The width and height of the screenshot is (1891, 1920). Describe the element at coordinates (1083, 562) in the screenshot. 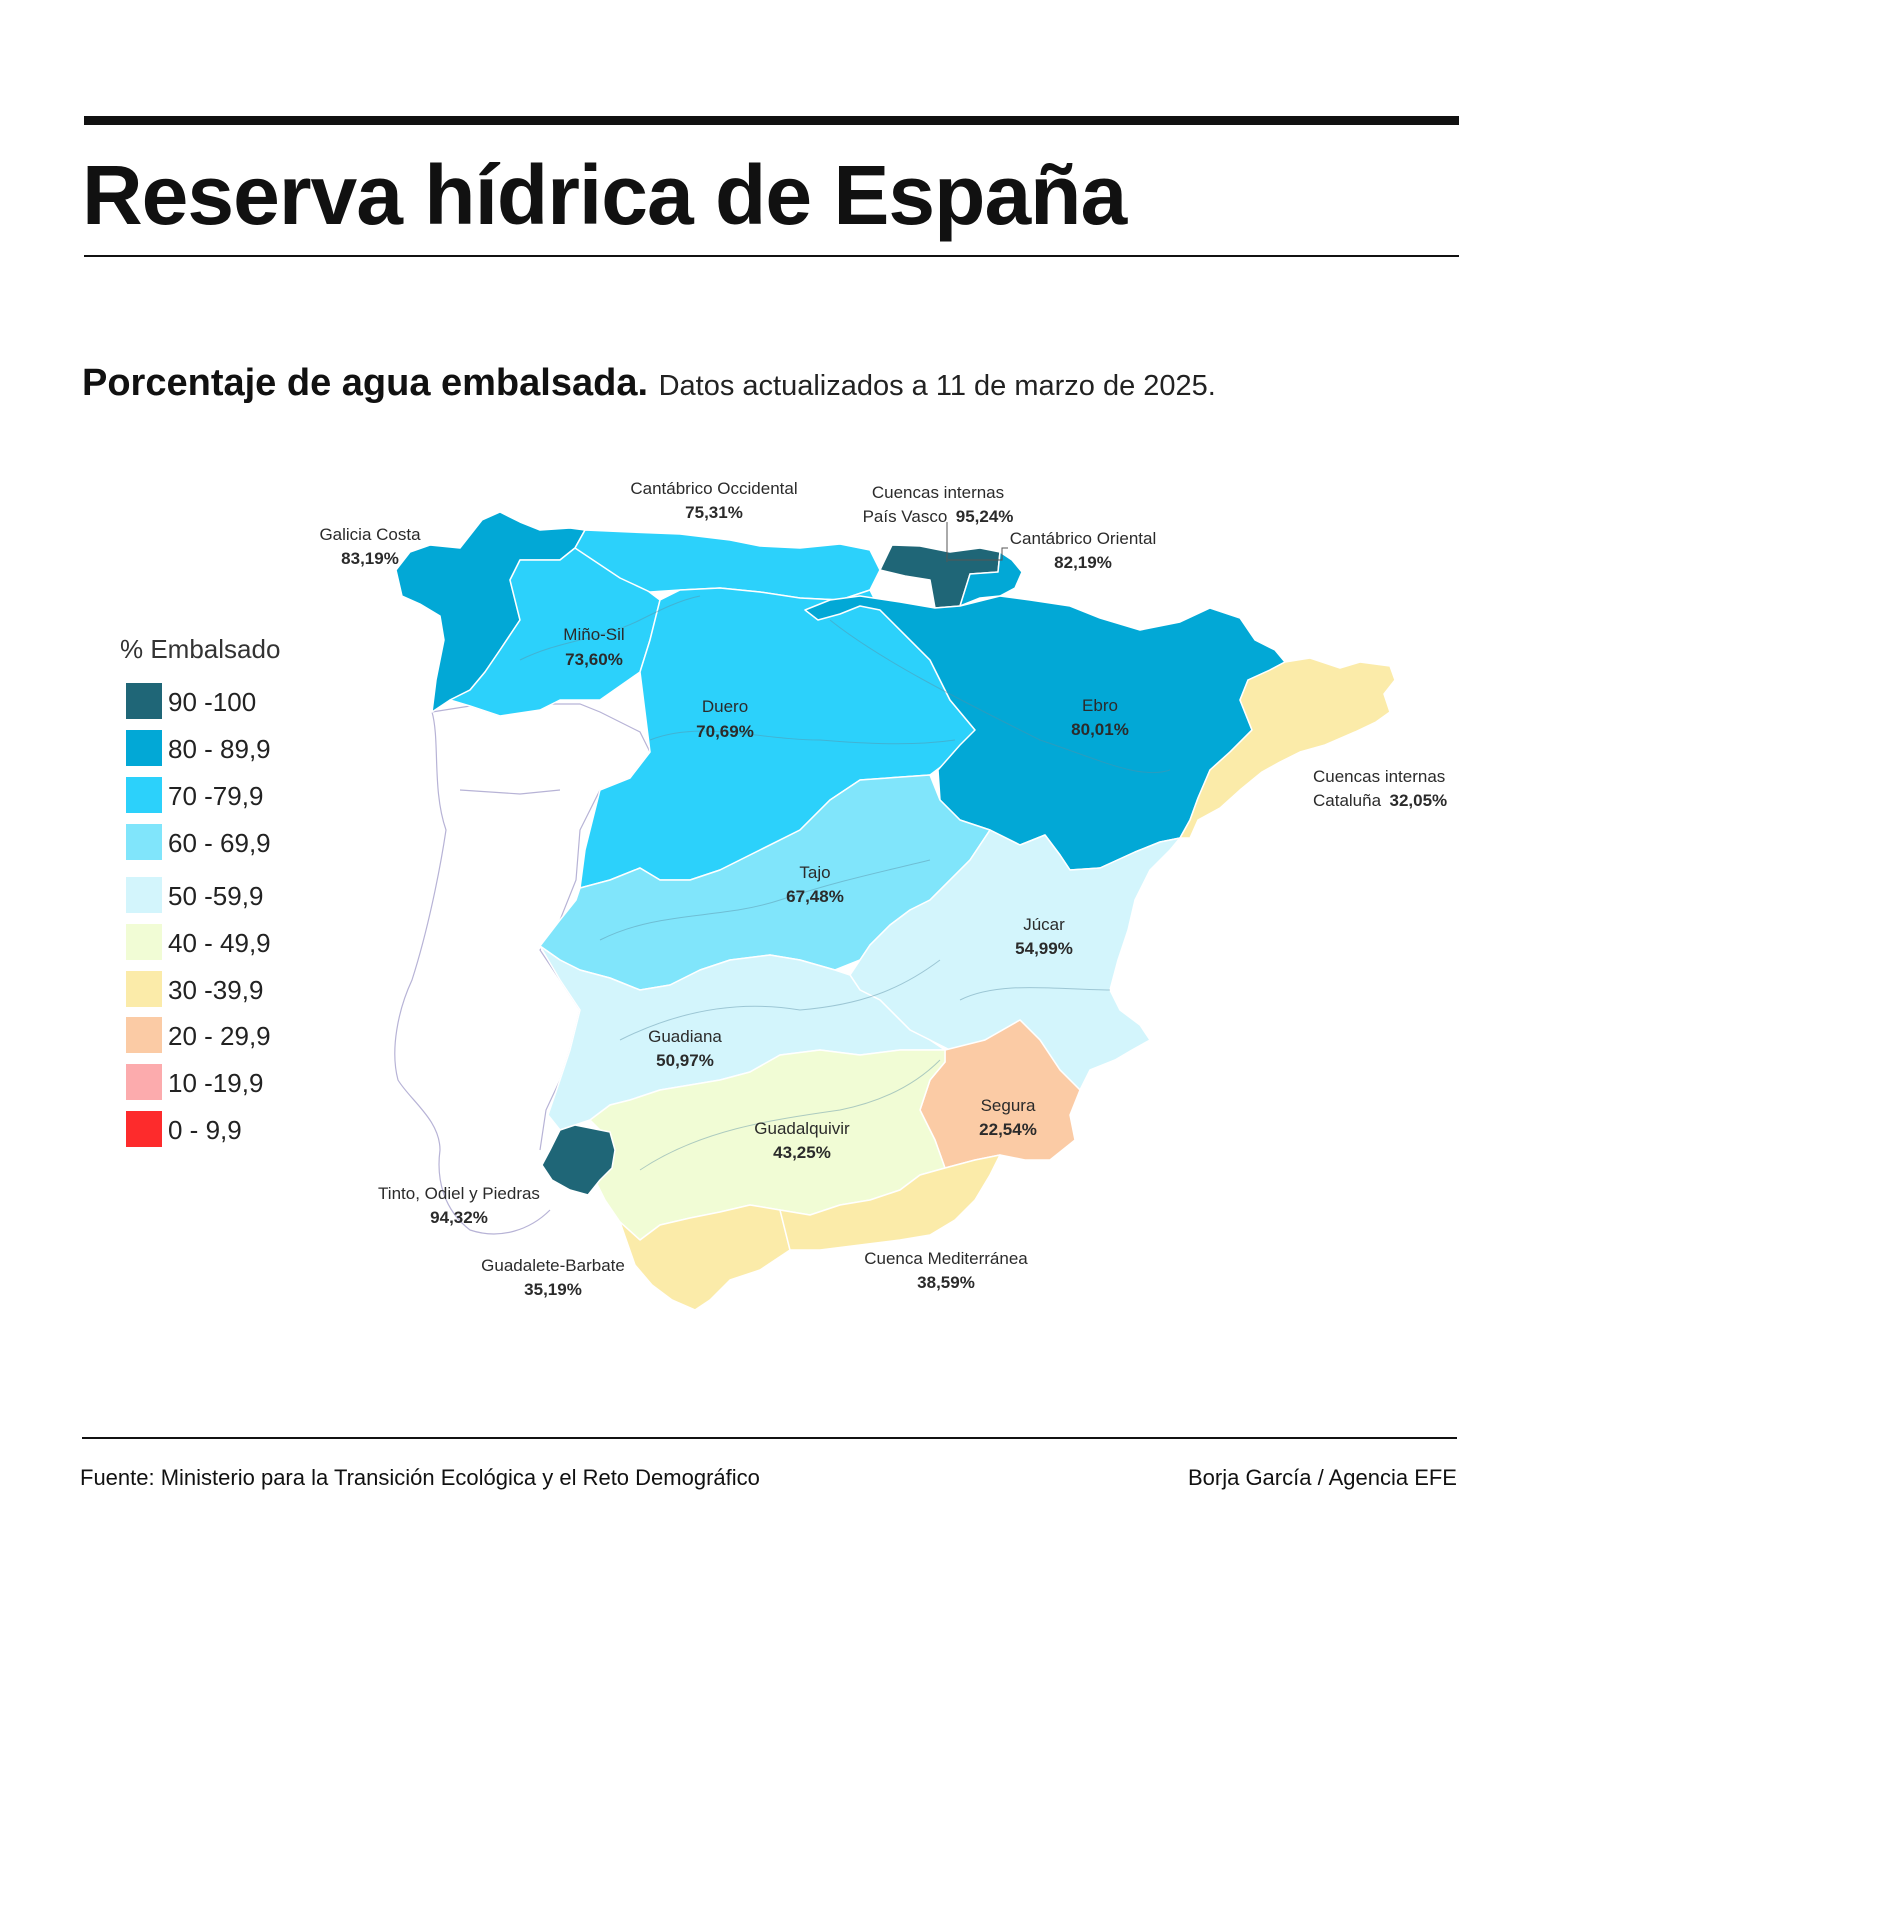

I see `value-cantabrico-oriental: 82,19%` at that location.